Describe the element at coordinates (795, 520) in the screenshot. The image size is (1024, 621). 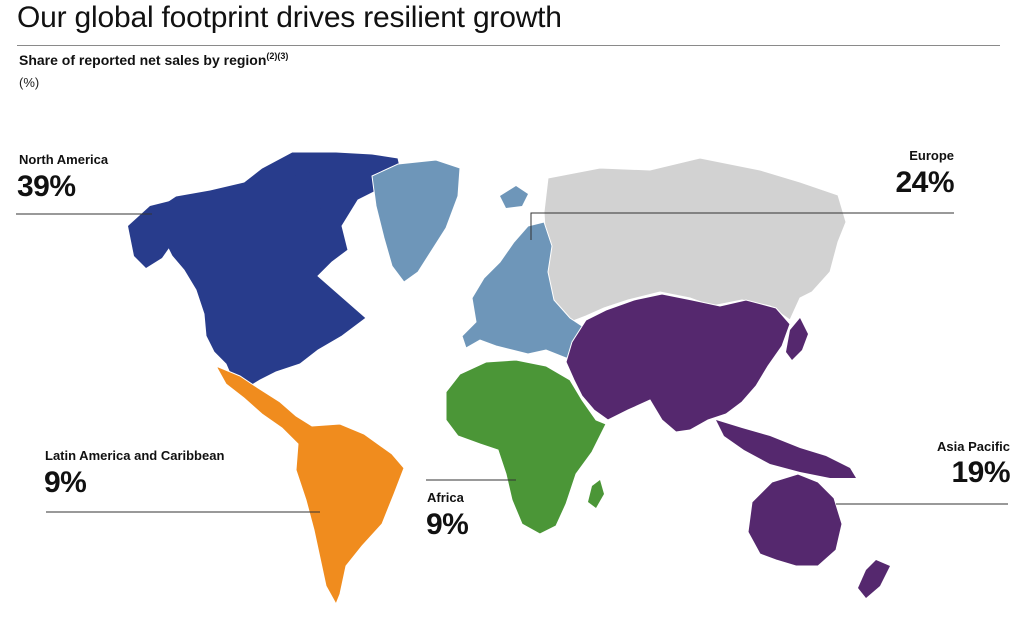
I see `map-australia` at that location.